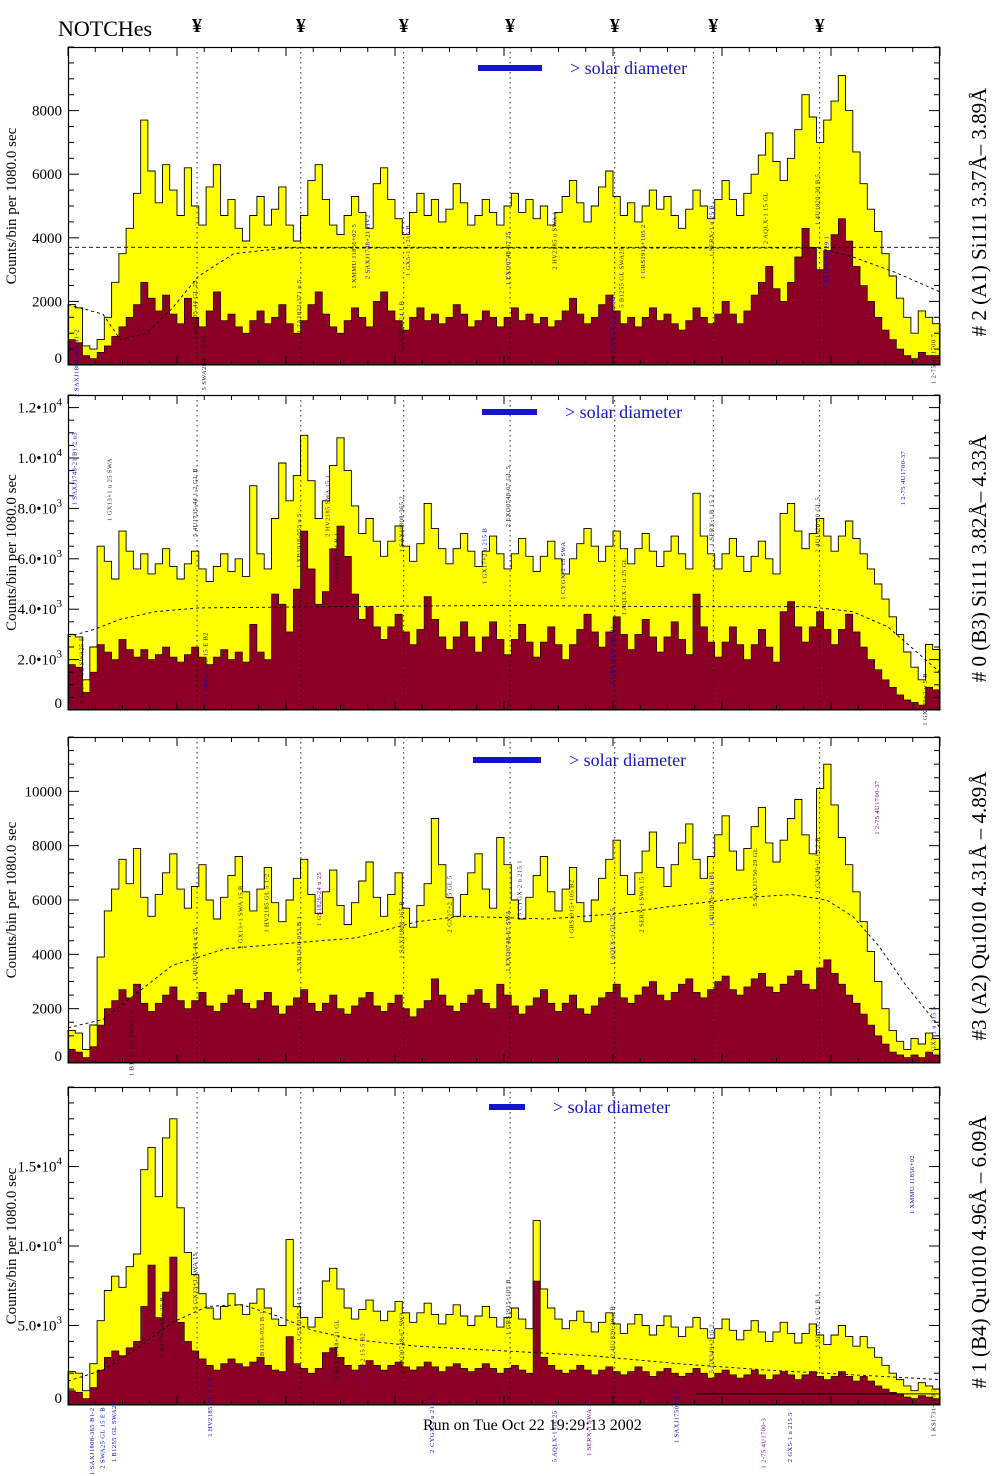 Image resolution: width=1004 pixels, height=1476 pixels. Describe the element at coordinates (563, 571) in the screenshot. I see `source-annotation: 1 CYGX-2 15 SWA` at that location.